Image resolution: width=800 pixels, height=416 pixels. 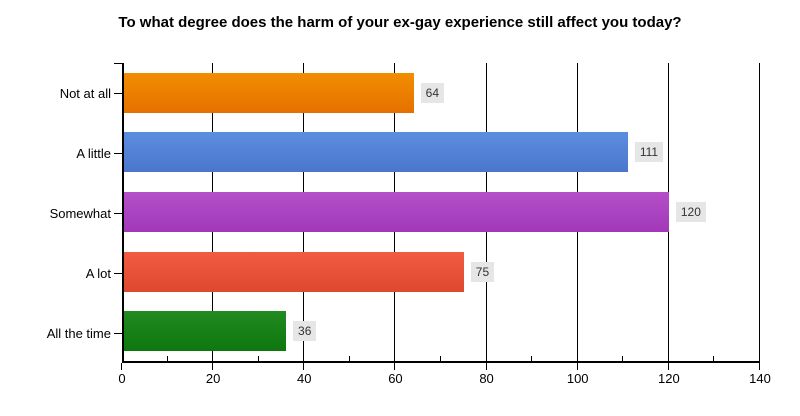 I want to click on value-label-somewhat: 120, so click(x=690, y=211).